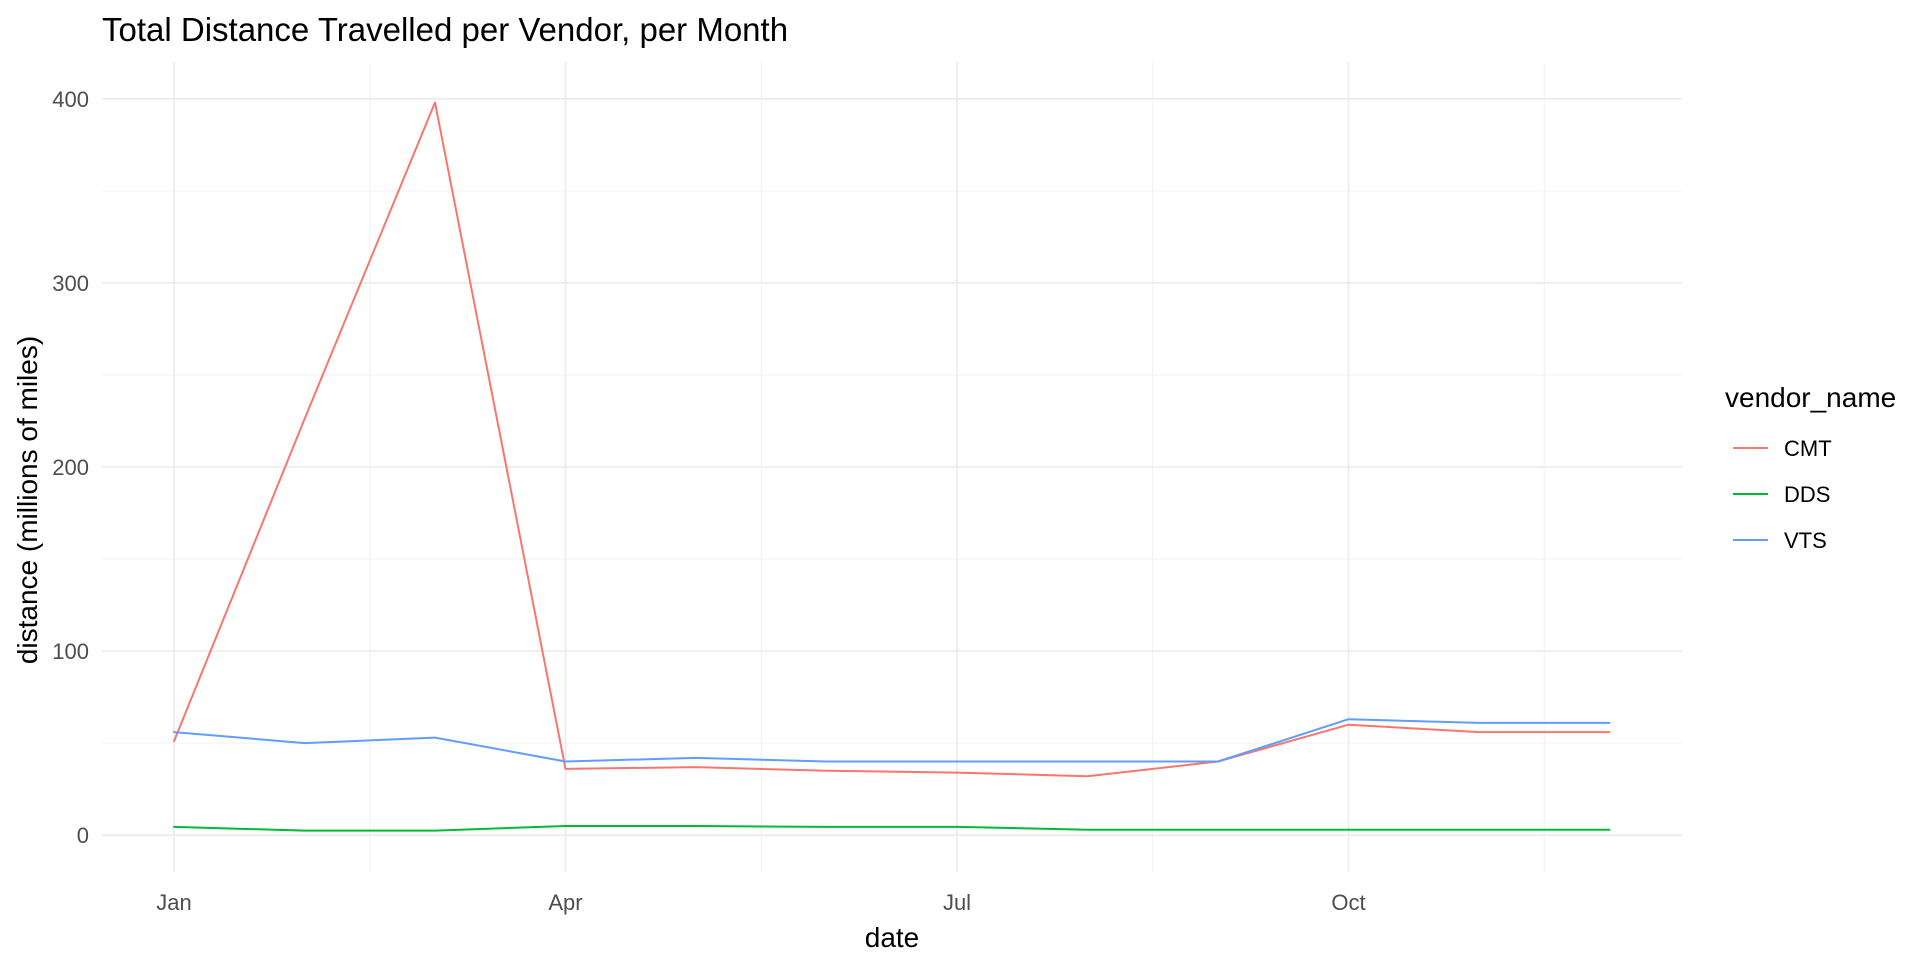 The width and height of the screenshot is (1920, 960). I want to click on legend-title: vendor_name, so click(1810, 397).